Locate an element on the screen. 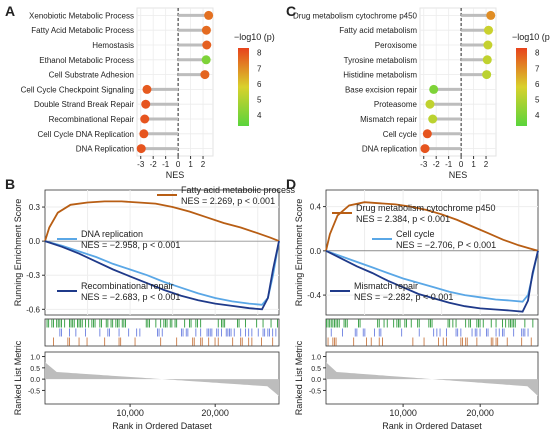 The image size is (550, 437). y-tick-label: -0.4 is located at coordinates (314, 295).